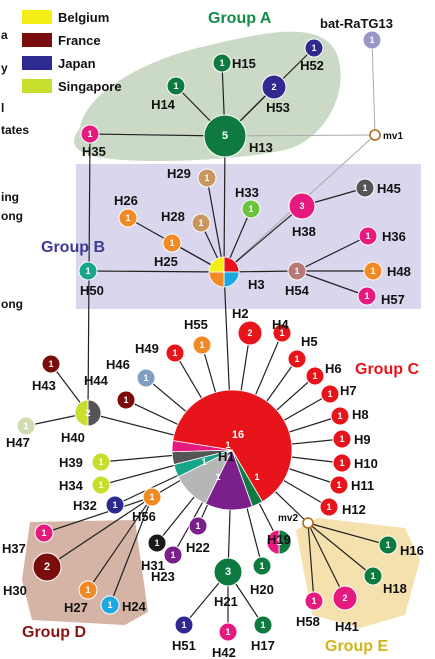 The width and height of the screenshot is (435, 659). I want to click on haplotype-node-h33: 1, so click(251, 209).